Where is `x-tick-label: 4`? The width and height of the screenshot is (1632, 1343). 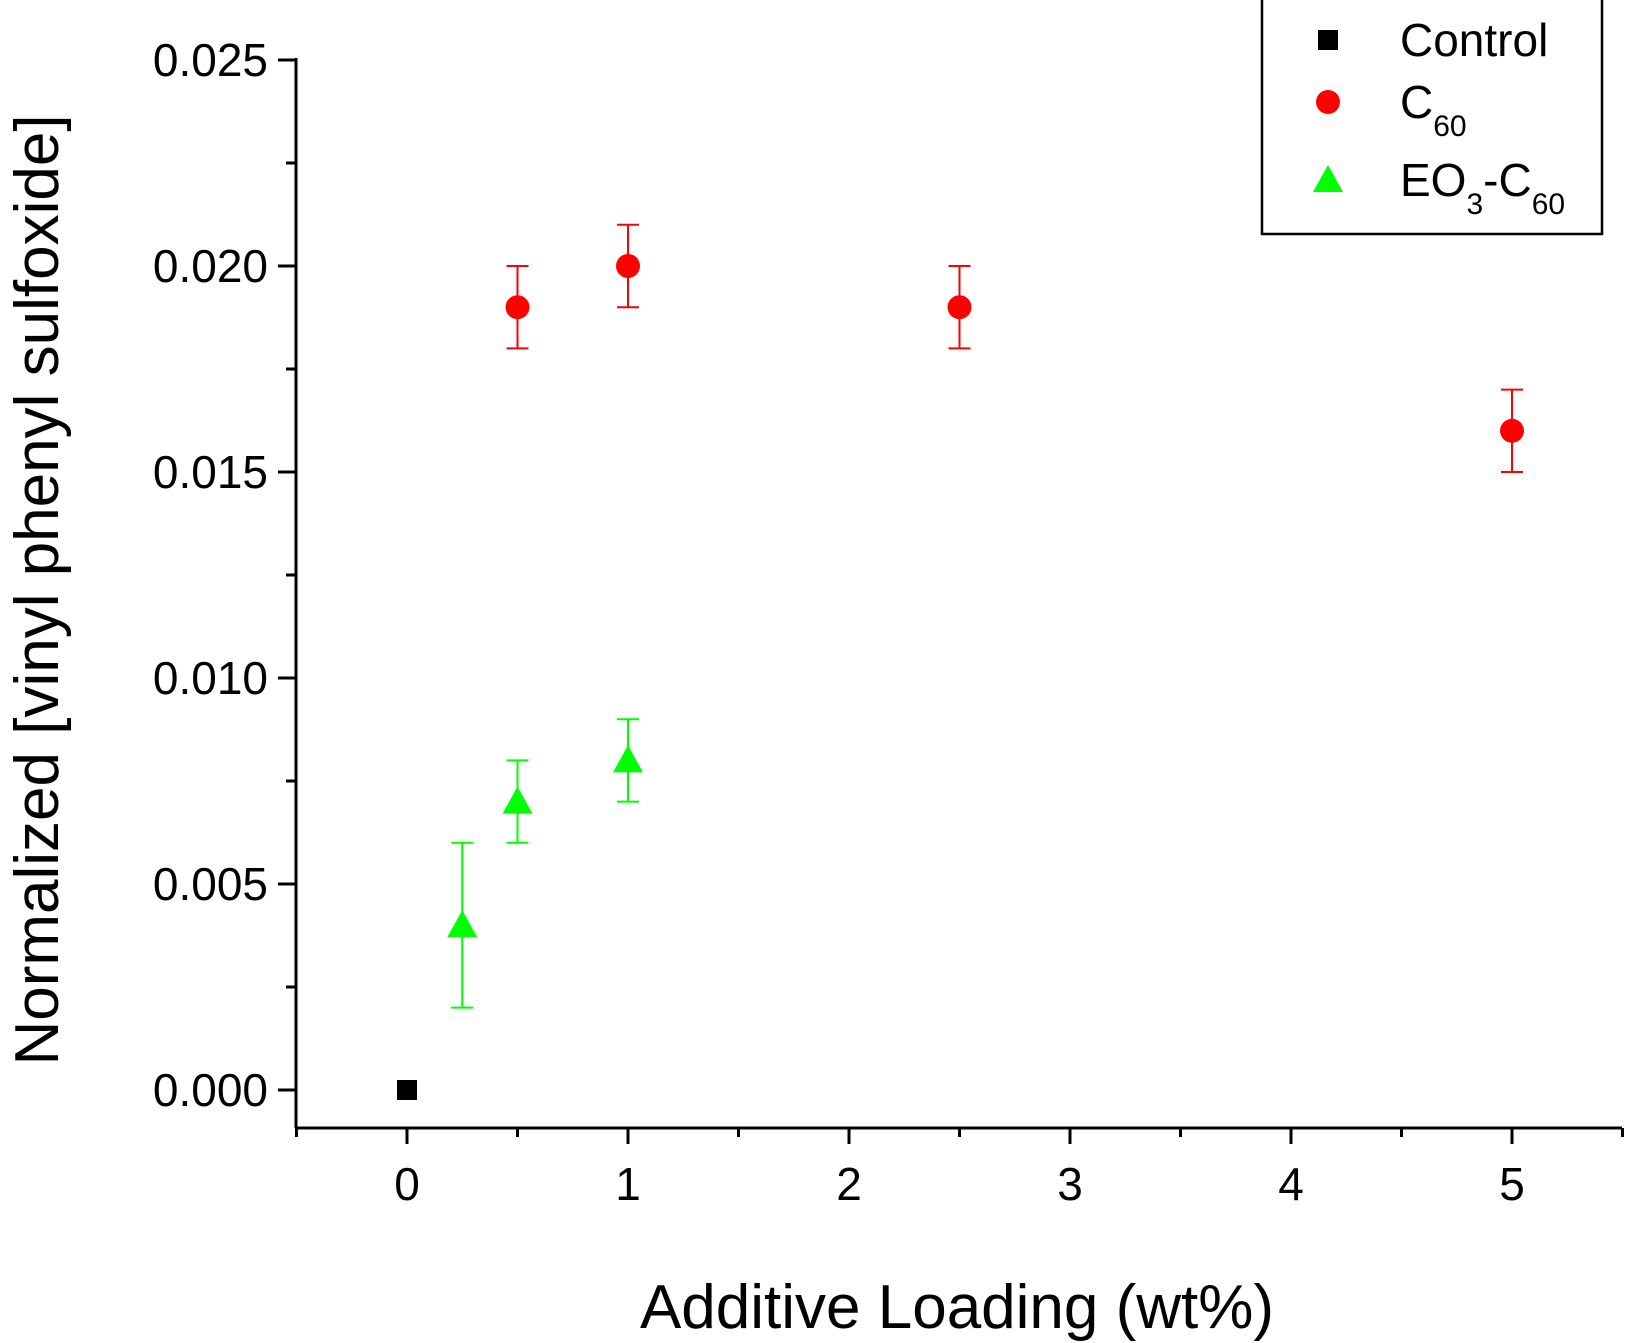
x-tick-label: 4 is located at coordinates (1291, 1184).